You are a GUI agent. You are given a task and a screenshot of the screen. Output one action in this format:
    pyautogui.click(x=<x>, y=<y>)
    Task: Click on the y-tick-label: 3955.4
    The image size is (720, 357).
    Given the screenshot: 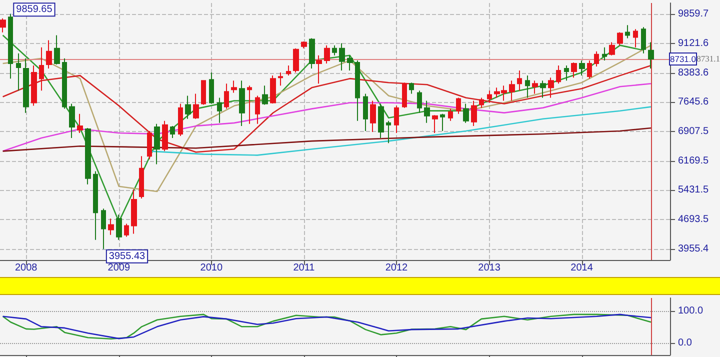 What is the action you would take?
    pyautogui.click(x=694, y=248)
    